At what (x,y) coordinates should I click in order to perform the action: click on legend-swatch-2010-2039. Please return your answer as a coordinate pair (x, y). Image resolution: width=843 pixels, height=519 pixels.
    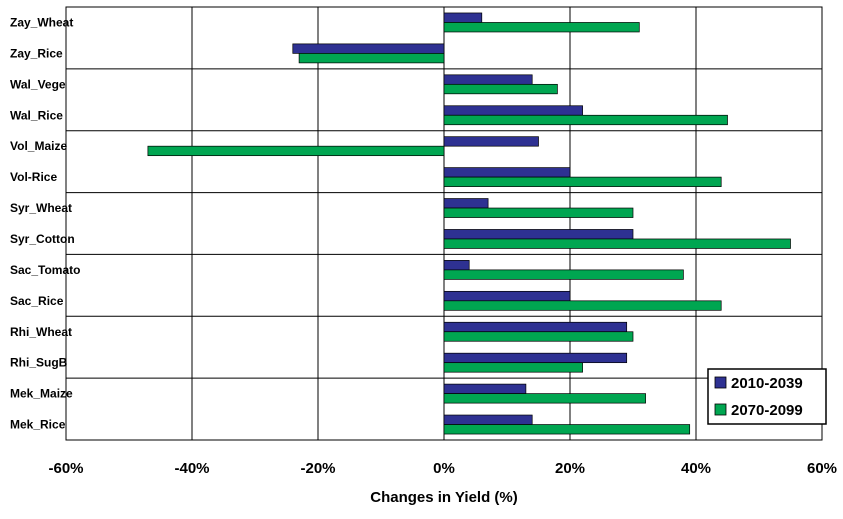
    Looking at the image, I should click on (720, 382).